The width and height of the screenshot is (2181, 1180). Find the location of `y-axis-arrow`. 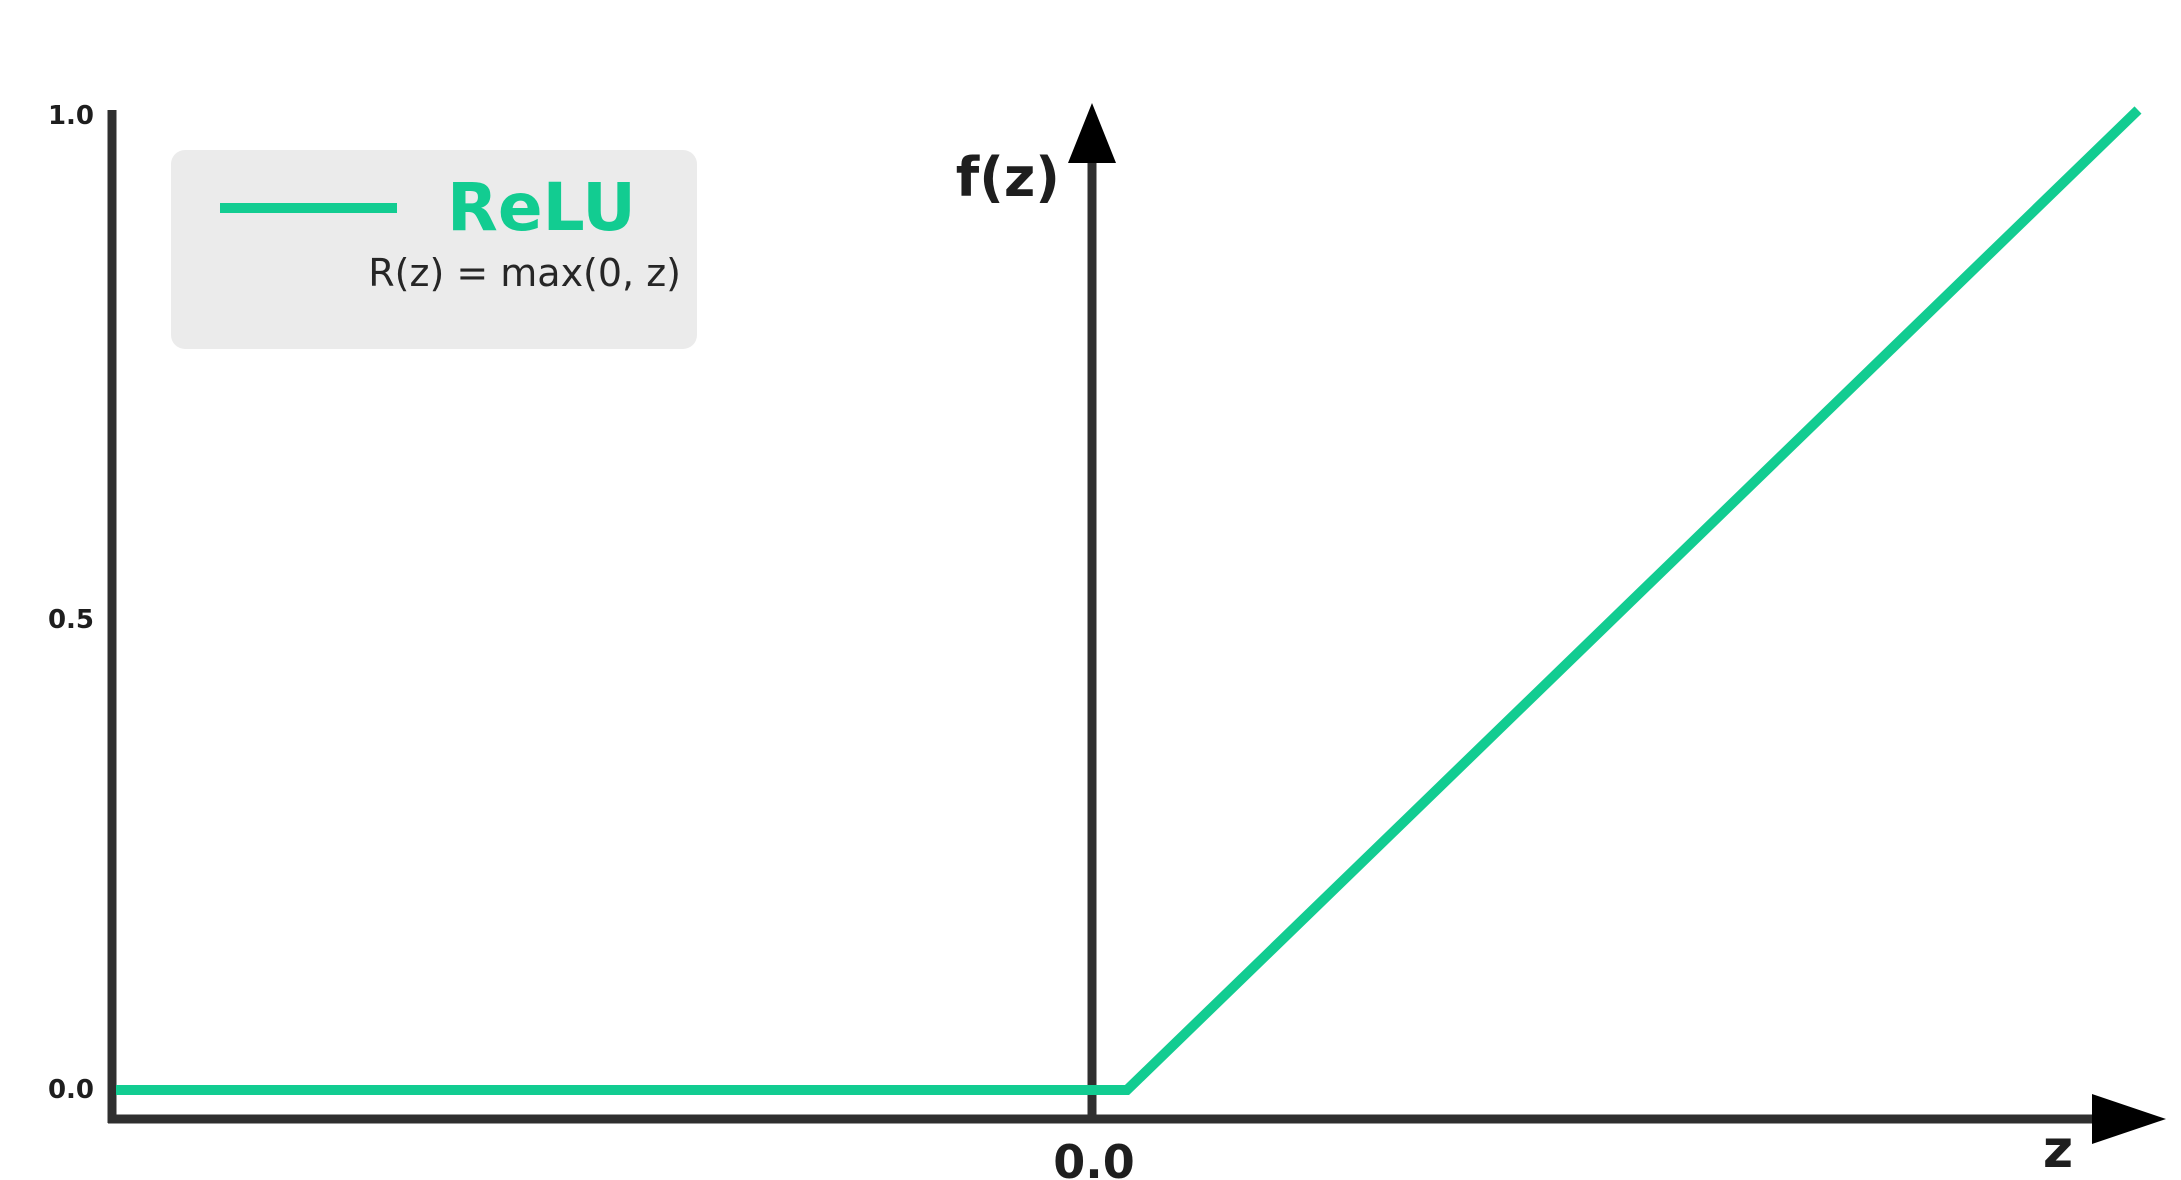

y-axis-arrow is located at coordinates (1092, 133).